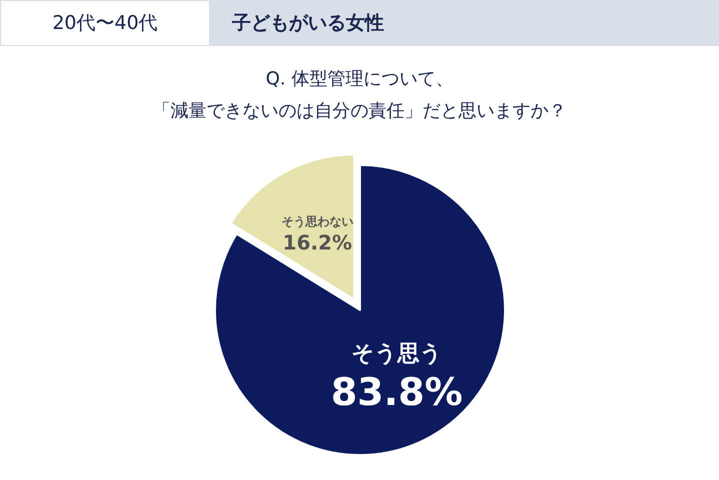 This screenshot has height=480, width=719. Describe the element at coordinates (396, 392) in the screenshot. I see `data-label: 83.8%` at that location.